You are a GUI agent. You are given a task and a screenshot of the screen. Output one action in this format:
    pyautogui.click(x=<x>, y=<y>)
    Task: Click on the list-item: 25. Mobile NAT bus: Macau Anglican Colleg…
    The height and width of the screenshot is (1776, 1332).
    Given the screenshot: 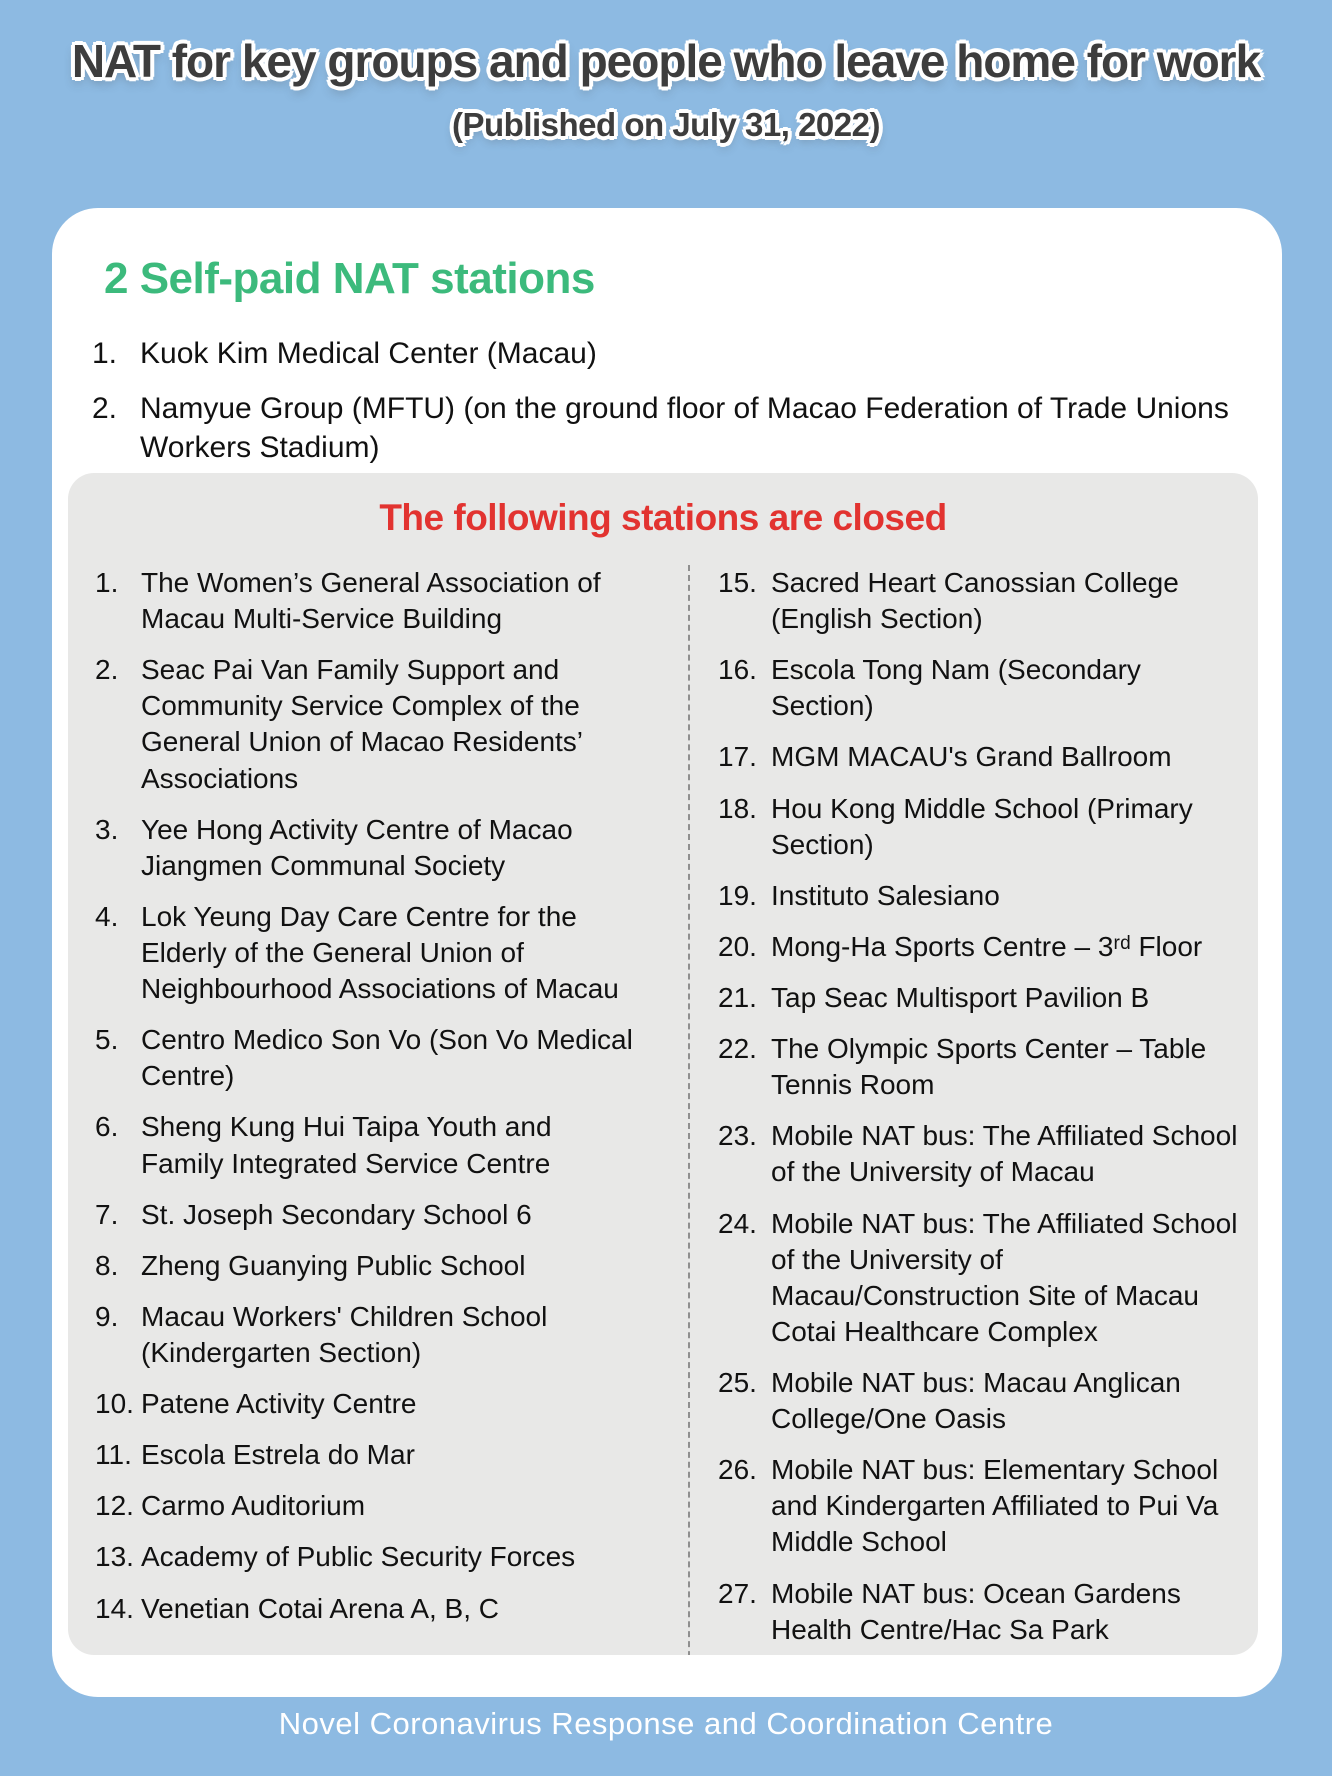 What is the action you would take?
    pyautogui.click(x=979, y=1401)
    